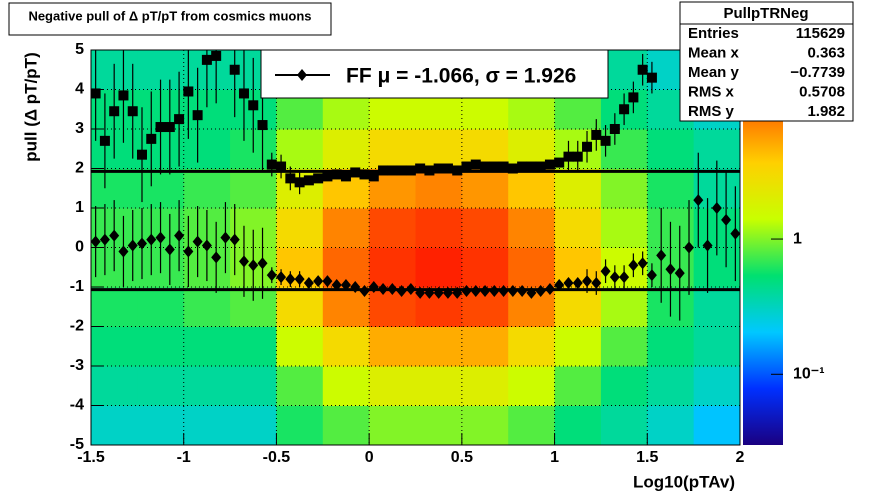 The image size is (871, 500). What do you see at coordinates (766, 61) in the screenshot?
I see `stats-frame` at bounding box center [766, 61].